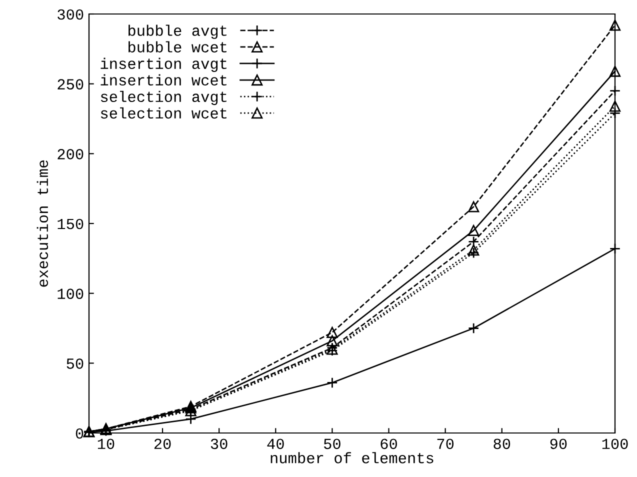 This screenshot has height=477, width=637. What do you see at coordinates (75, 363) in the screenshot?
I see `y-tick-label: 50` at bounding box center [75, 363].